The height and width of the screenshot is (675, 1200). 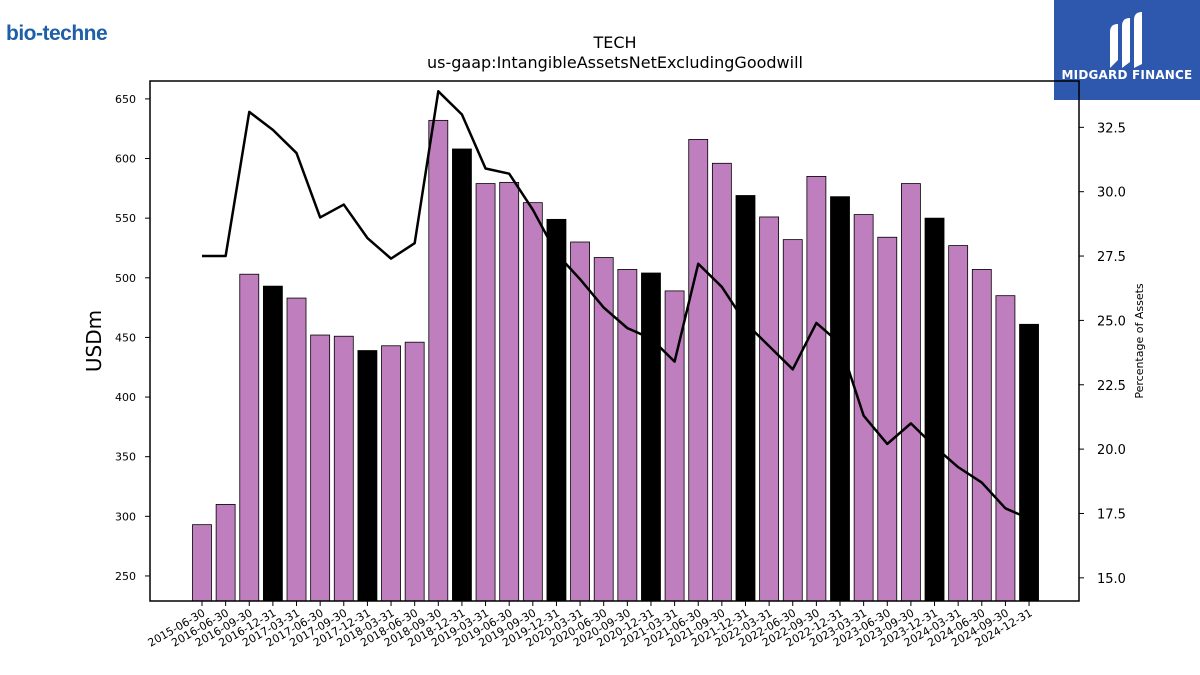 I want to click on y-tick-label: 250, so click(x=125, y=576).